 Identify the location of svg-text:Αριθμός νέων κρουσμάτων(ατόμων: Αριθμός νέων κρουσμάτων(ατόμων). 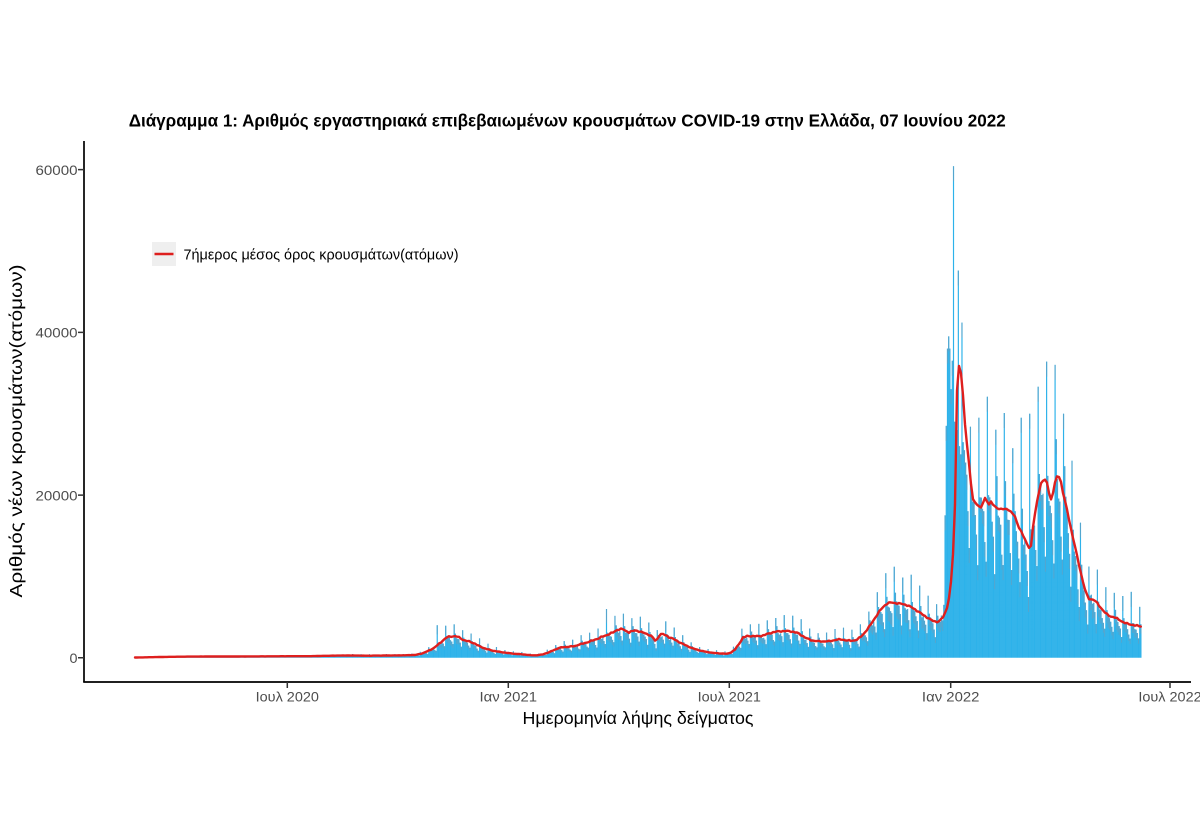
(16, 431).